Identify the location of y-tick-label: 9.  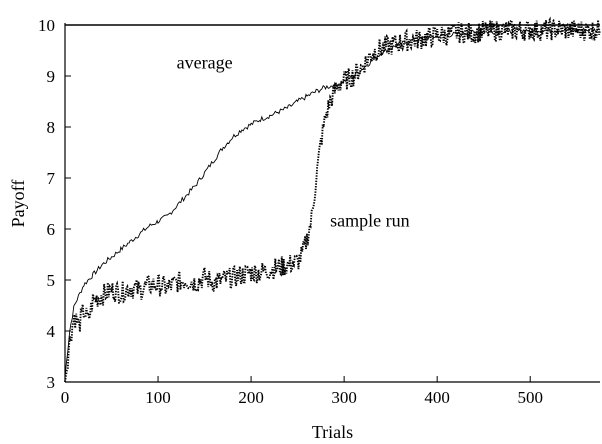
(51, 76).